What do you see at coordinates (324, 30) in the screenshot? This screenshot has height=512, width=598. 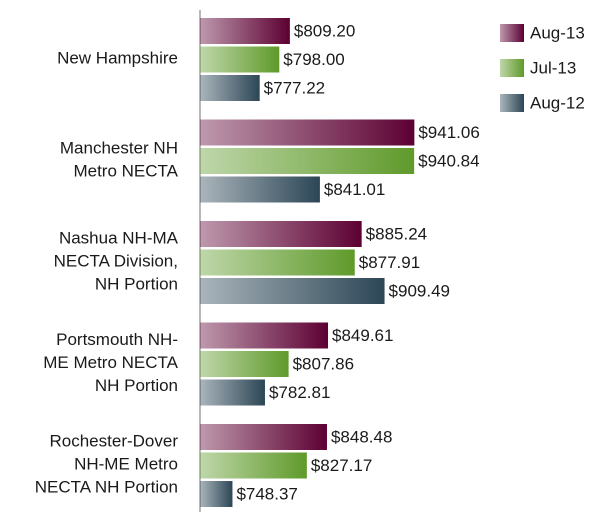 I see `value-label: $809.20` at bounding box center [324, 30].